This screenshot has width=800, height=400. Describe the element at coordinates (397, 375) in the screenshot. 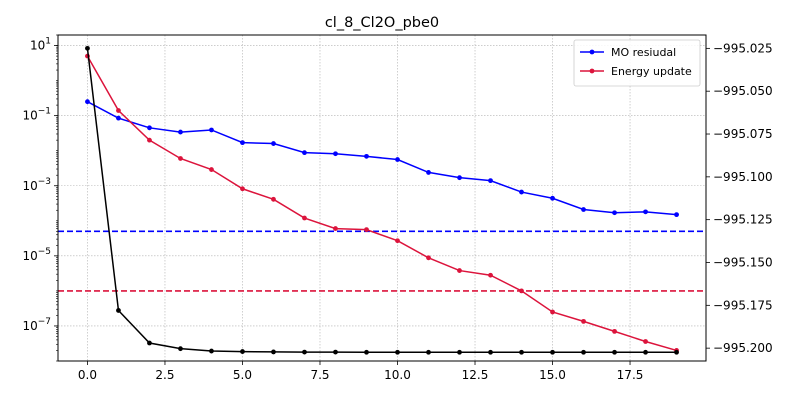

I see `x-tick-label: 10.0` at that location.